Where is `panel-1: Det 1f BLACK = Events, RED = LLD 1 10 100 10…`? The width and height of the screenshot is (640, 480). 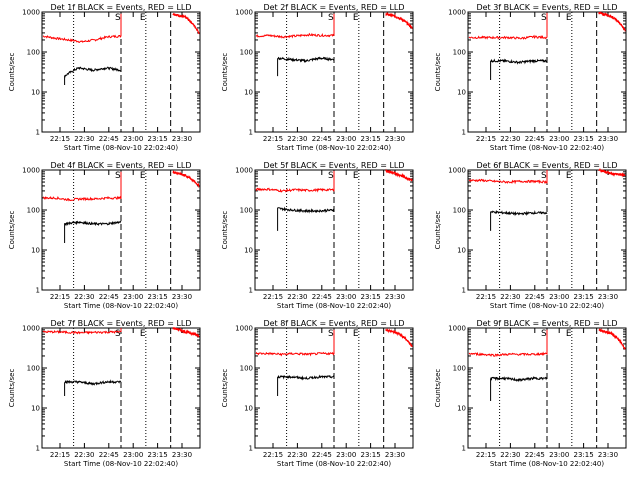
panel-1: Det 1f BLACK = Events, RED = LLD 1 10 100 10… is located at coordinates (104, 77).